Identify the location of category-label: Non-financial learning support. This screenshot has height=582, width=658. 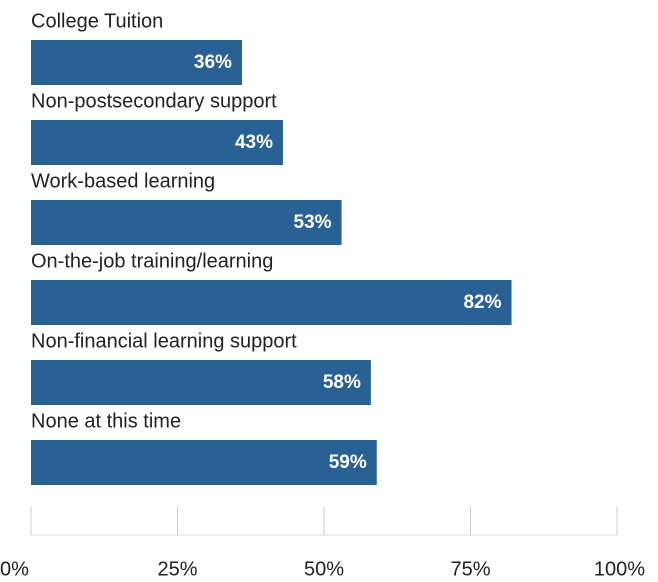
(164, 341).